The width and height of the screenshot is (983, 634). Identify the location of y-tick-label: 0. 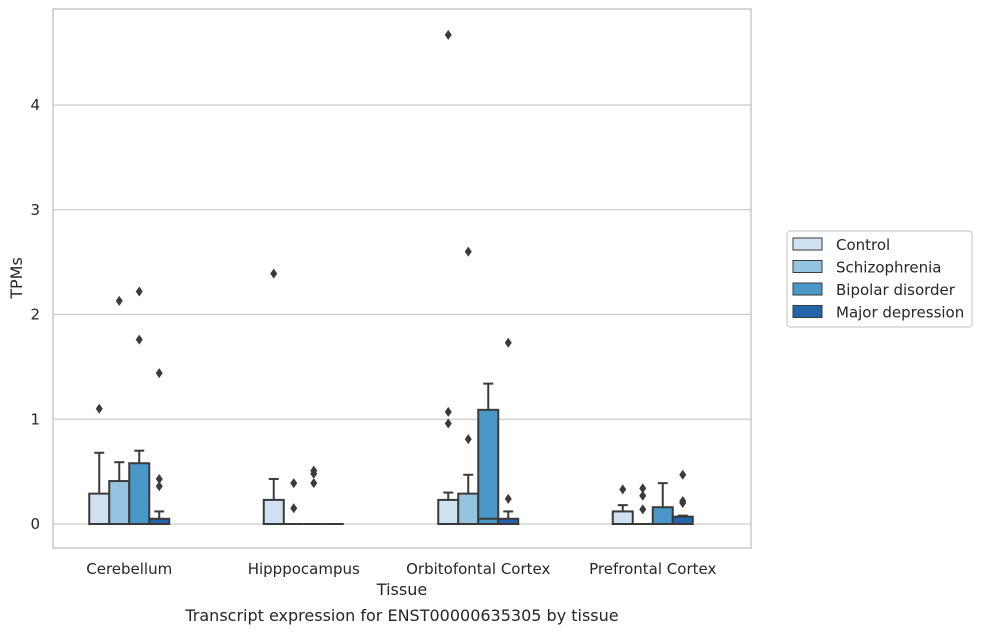
(35, 524).